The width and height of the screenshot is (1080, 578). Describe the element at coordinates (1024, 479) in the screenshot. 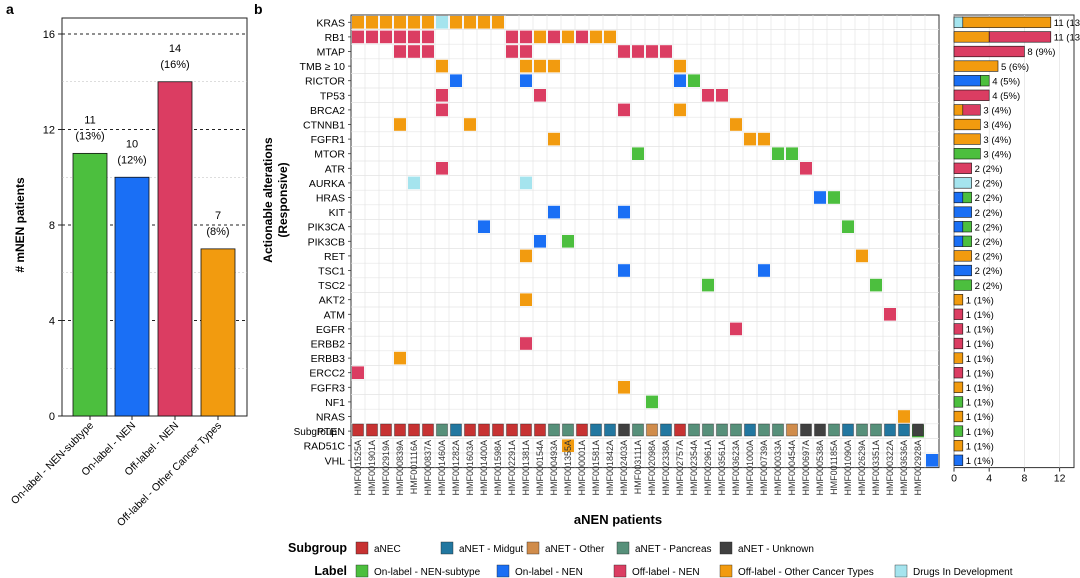

I see `side-bar-tick-label: 8` at that location.